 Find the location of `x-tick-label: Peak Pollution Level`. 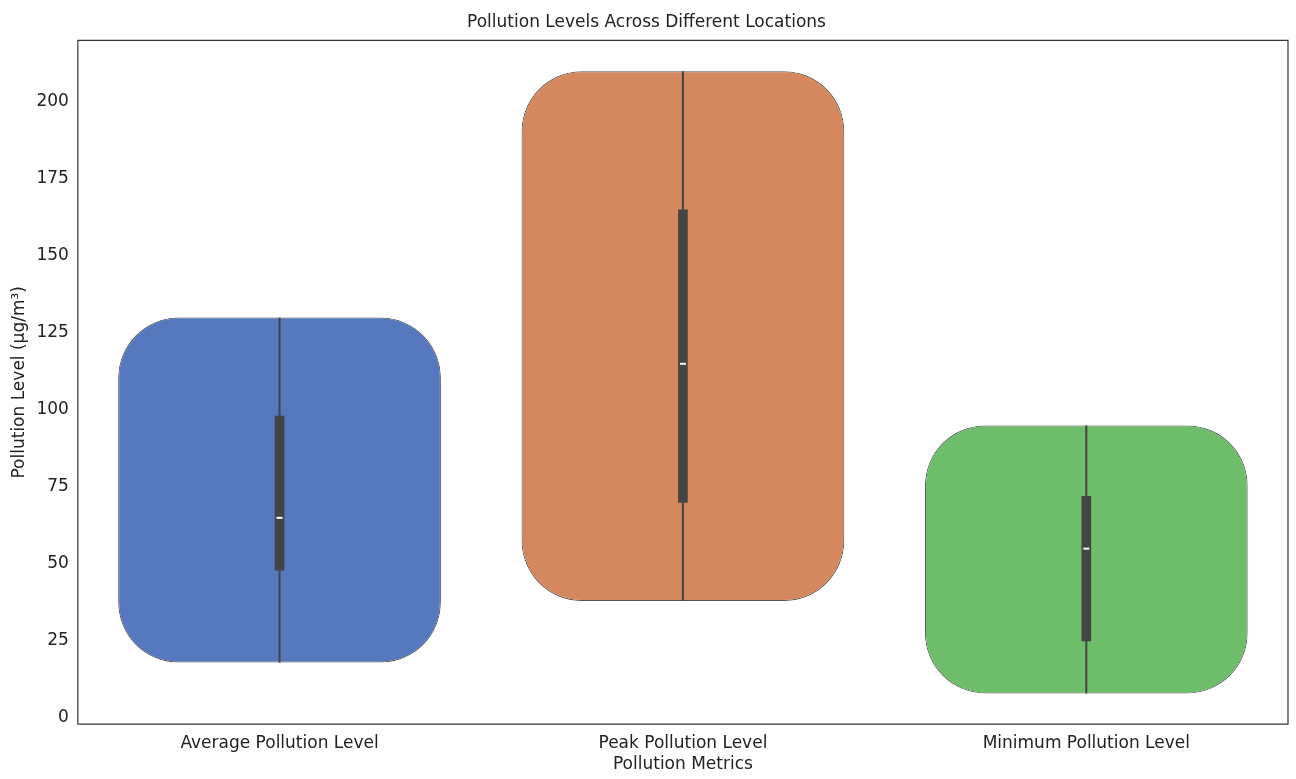

x-tick-label: Peak Pollution Level is located at coordinates (683, 741).